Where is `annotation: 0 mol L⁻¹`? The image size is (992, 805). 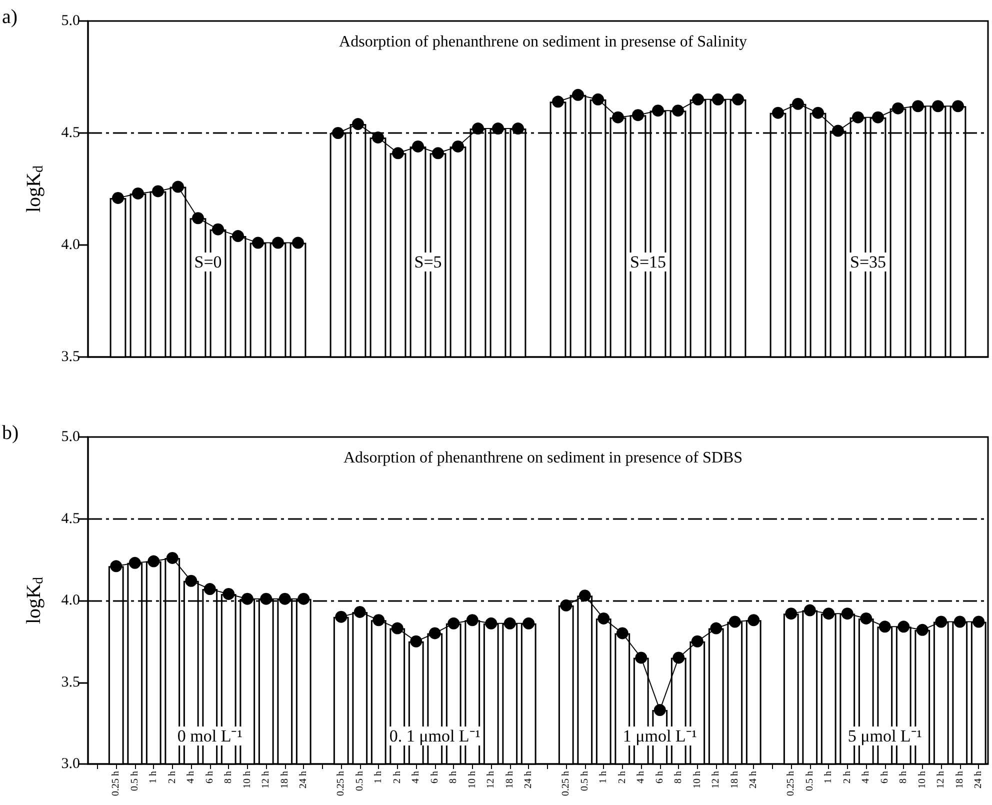
annotation: 0 mol L⁻¹ is located at coordinates (209, 736).